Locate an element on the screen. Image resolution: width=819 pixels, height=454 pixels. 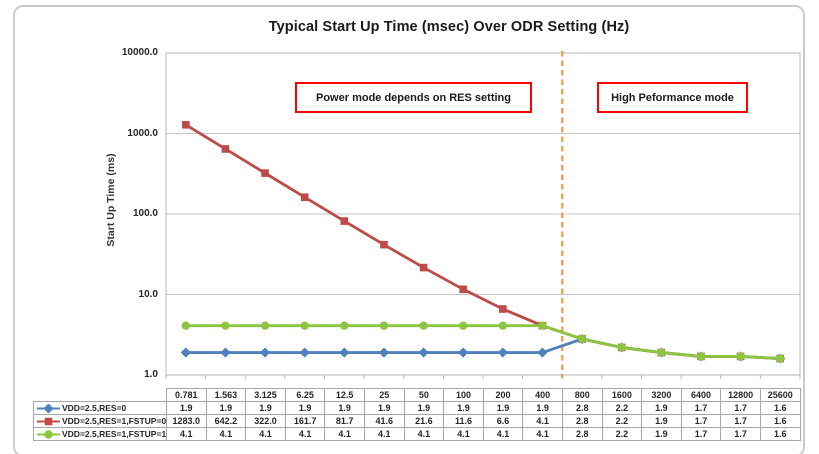
table-value-cell: 41.6 is located at coordinates (383, 420).